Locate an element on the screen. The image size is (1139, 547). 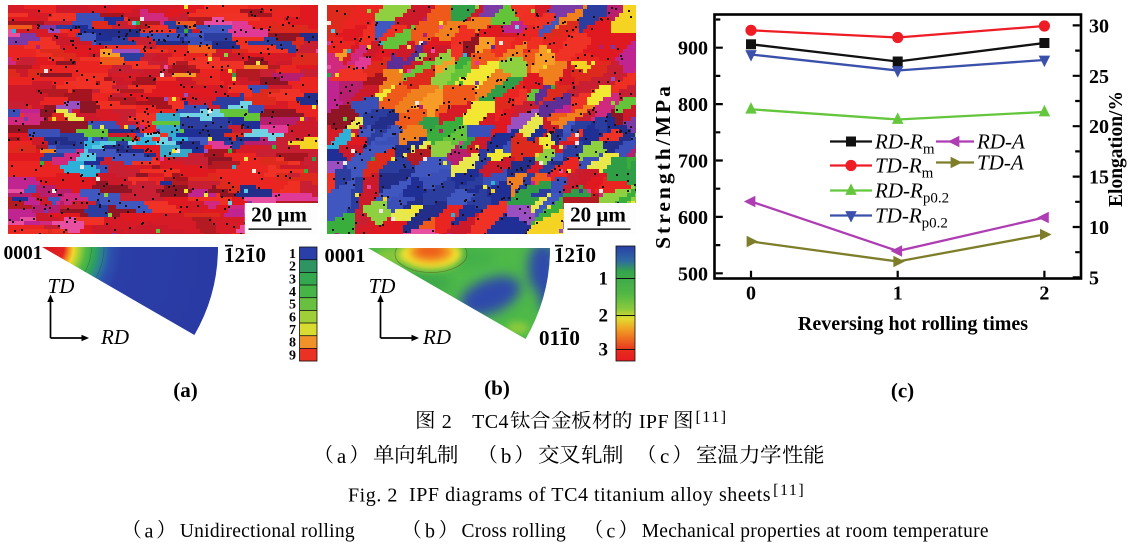
svg-text: 700 is located at coordinates (693, 162).